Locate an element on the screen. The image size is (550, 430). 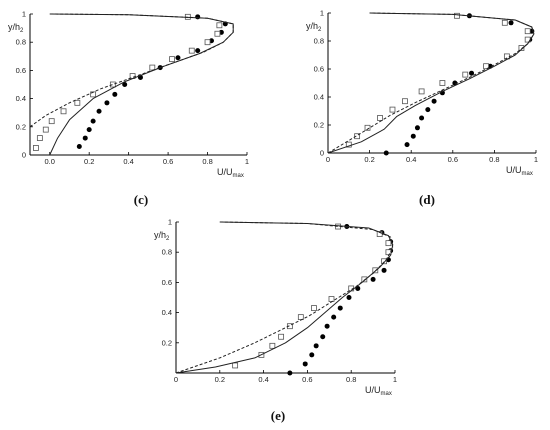
y-axis-label-sub: 2 is located at coordinates (168, 239).